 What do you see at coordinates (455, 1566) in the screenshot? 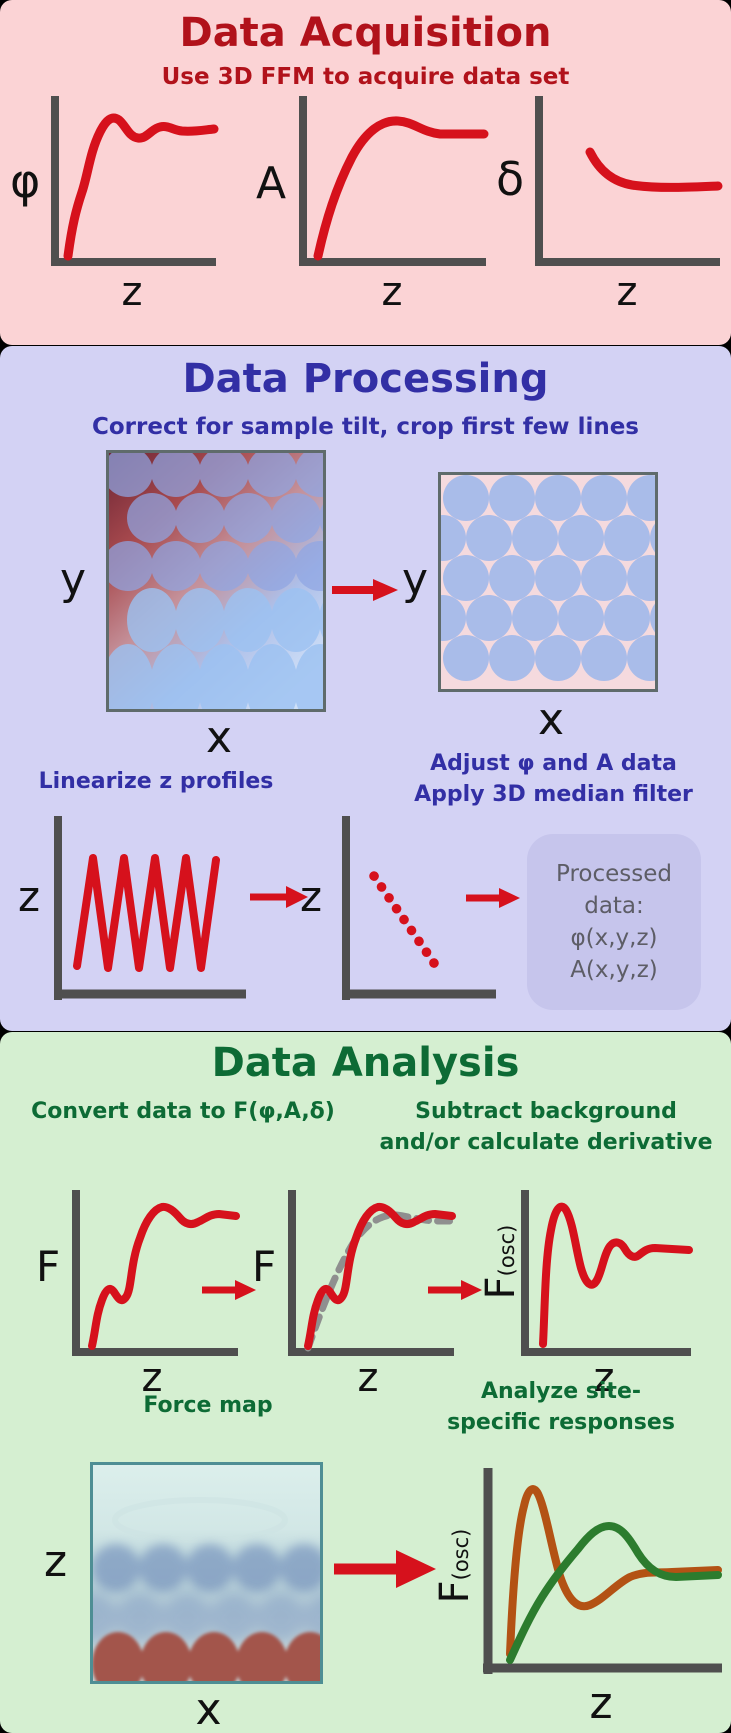
I see `fosc-axis-label: F(osc)` at bounding box center [455, 1566].